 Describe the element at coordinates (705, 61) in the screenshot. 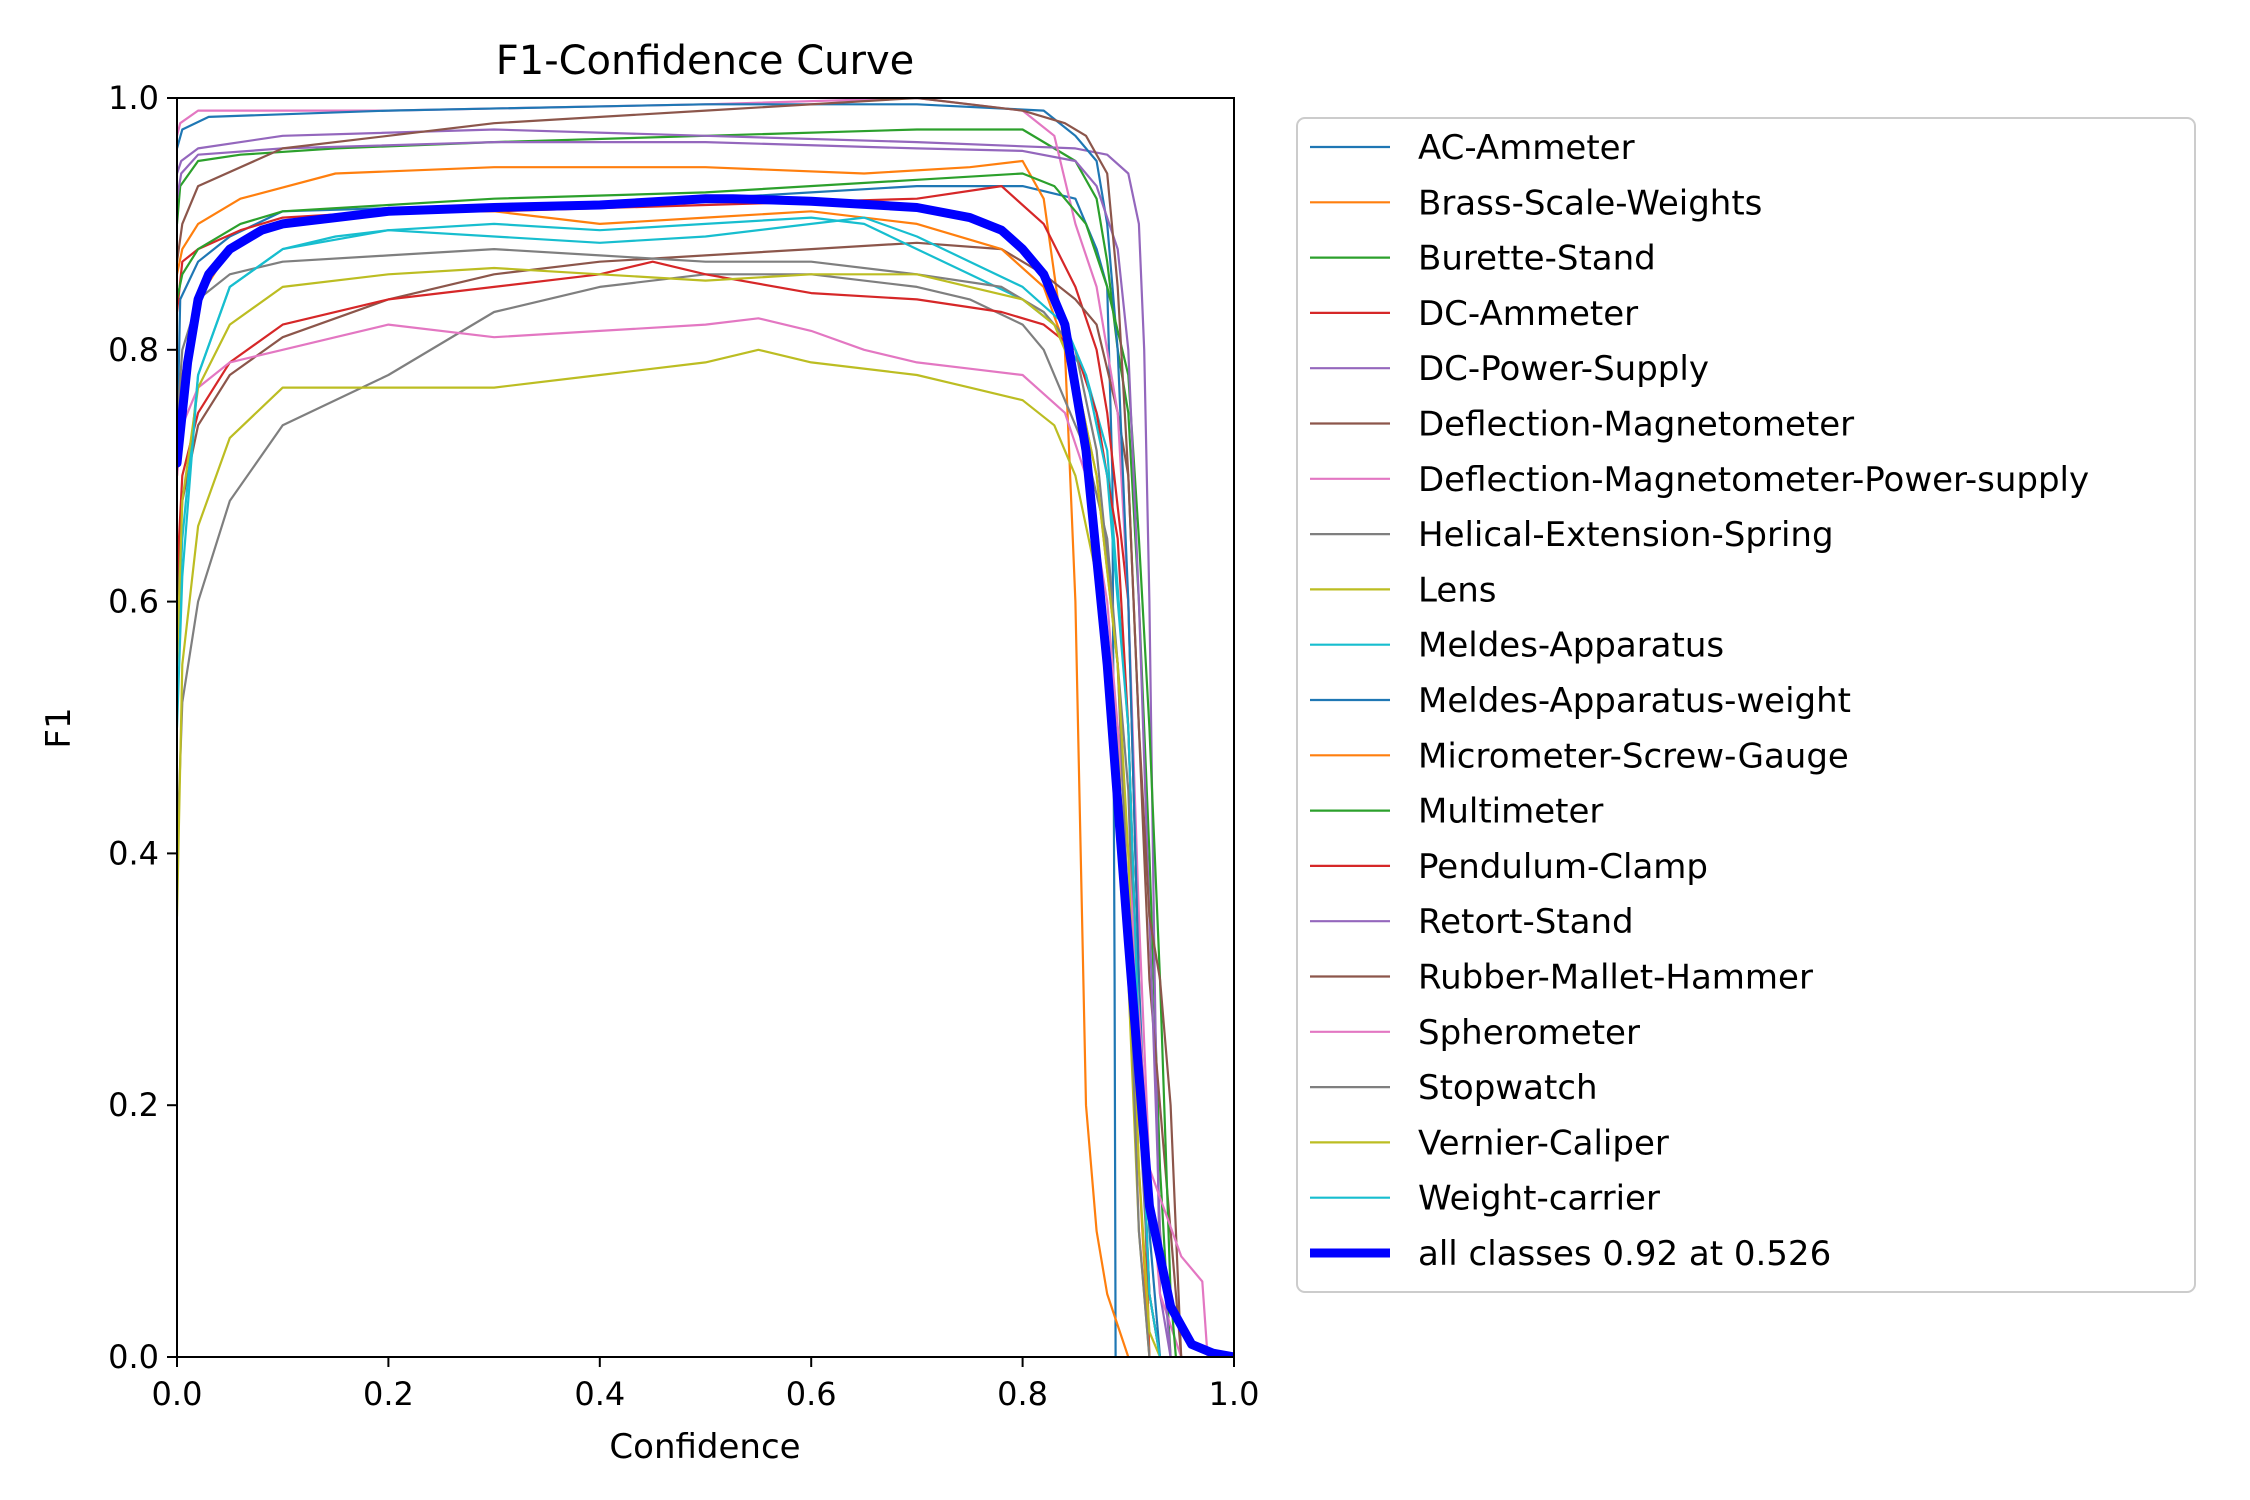

I see `chart-title: F1-Confidence Curve` at that location.